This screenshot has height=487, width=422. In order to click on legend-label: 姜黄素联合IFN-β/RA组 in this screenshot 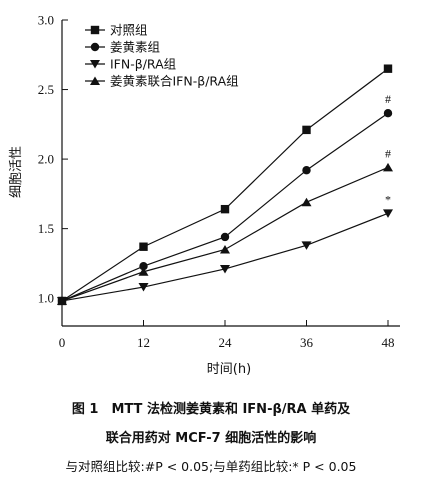, I will do `click(174, 81)`.